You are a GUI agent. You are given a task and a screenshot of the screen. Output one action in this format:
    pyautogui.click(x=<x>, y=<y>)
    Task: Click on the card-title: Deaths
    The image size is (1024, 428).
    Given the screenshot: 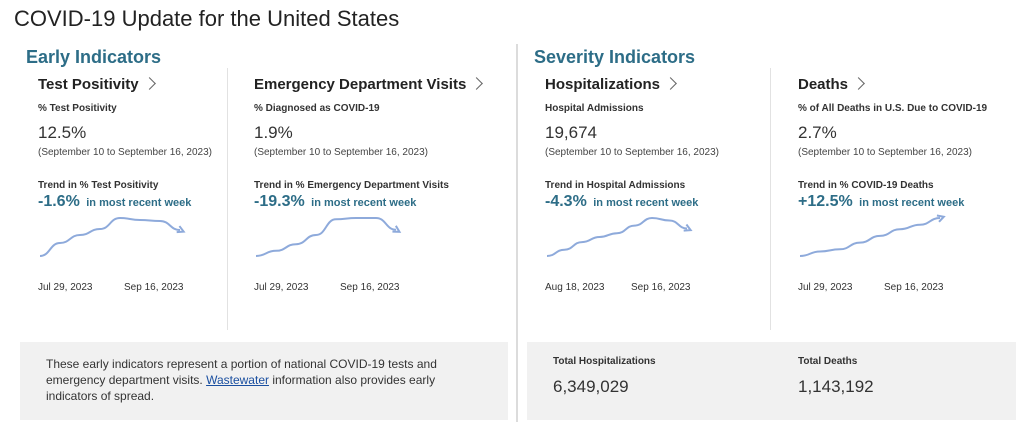 What is the action you would take?
    pyautogui.click(x=823, y=84)
    